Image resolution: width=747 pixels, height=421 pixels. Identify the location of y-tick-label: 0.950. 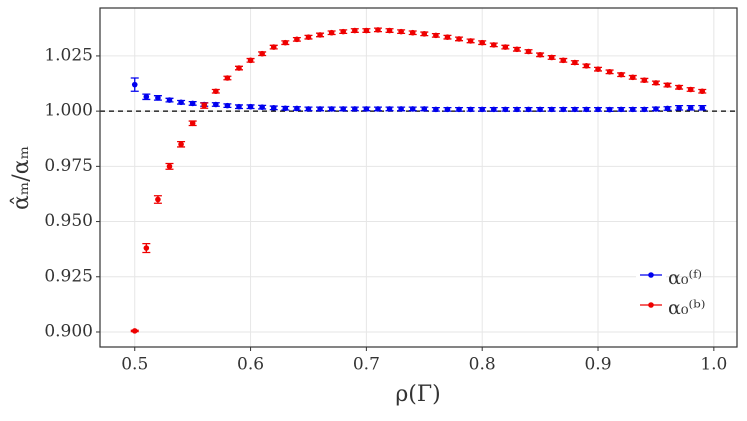
(68, 221).